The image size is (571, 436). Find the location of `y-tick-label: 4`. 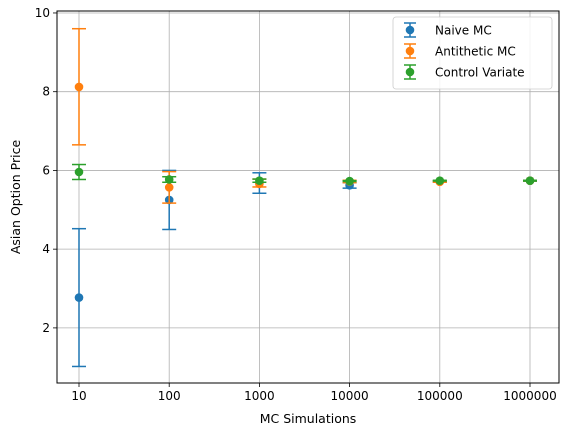

y-tick-label: 4 is located at coordinates (46, 249).